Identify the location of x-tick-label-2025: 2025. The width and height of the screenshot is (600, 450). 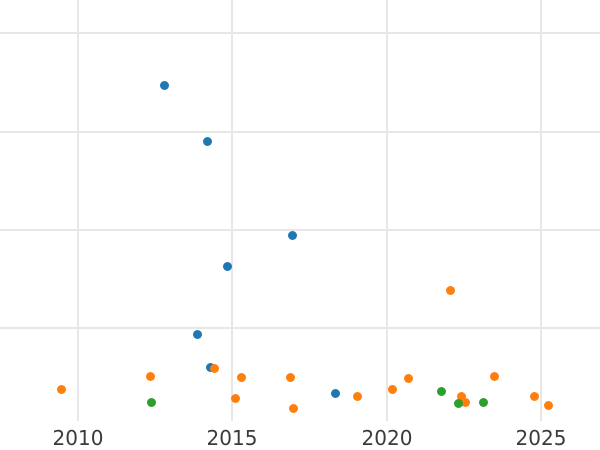
(541, 438).